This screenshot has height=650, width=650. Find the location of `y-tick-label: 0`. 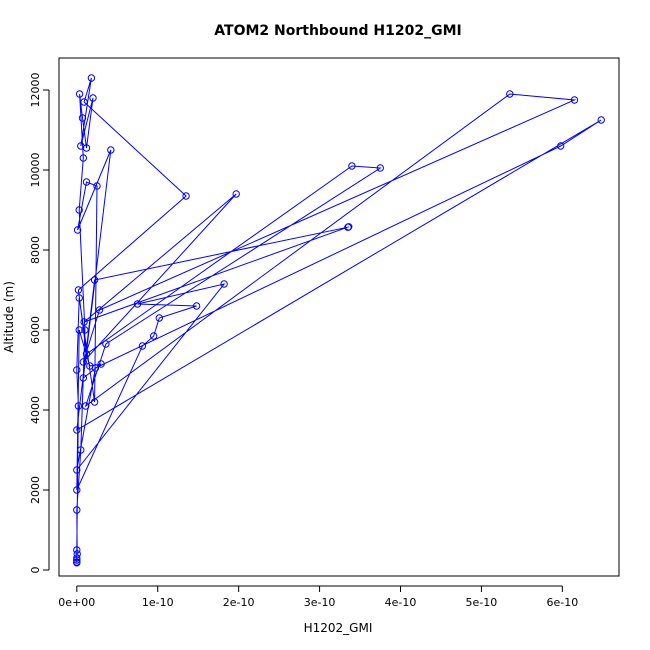

y-tick-label: 0 is located at coordinates (35, 570).